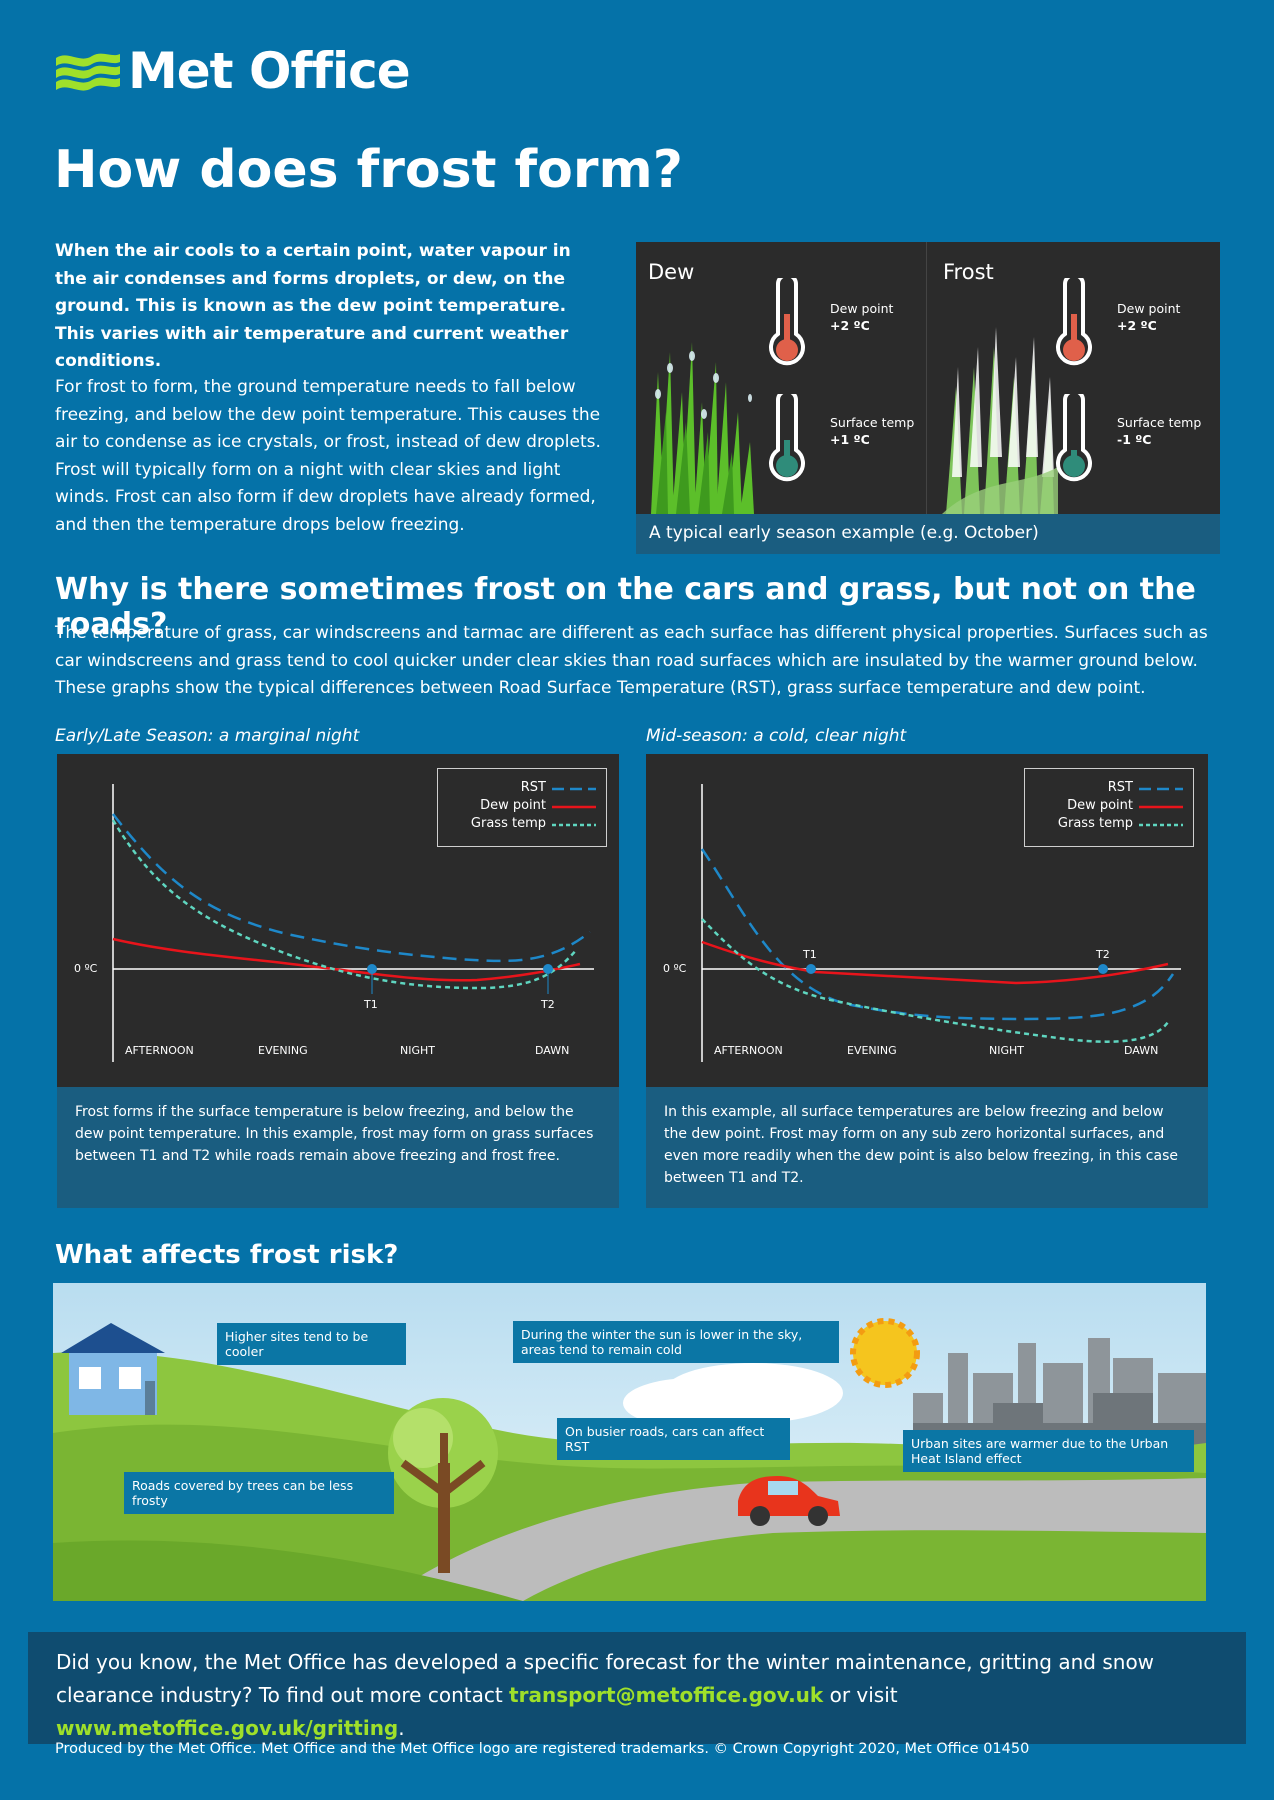 This screenshot has width=1274, height=1800. What do you see at coordinates (1141, 1050) in the screenshot?
I see `graph2-period-dawn: DAWN` at bounding box center [1141, 1050].